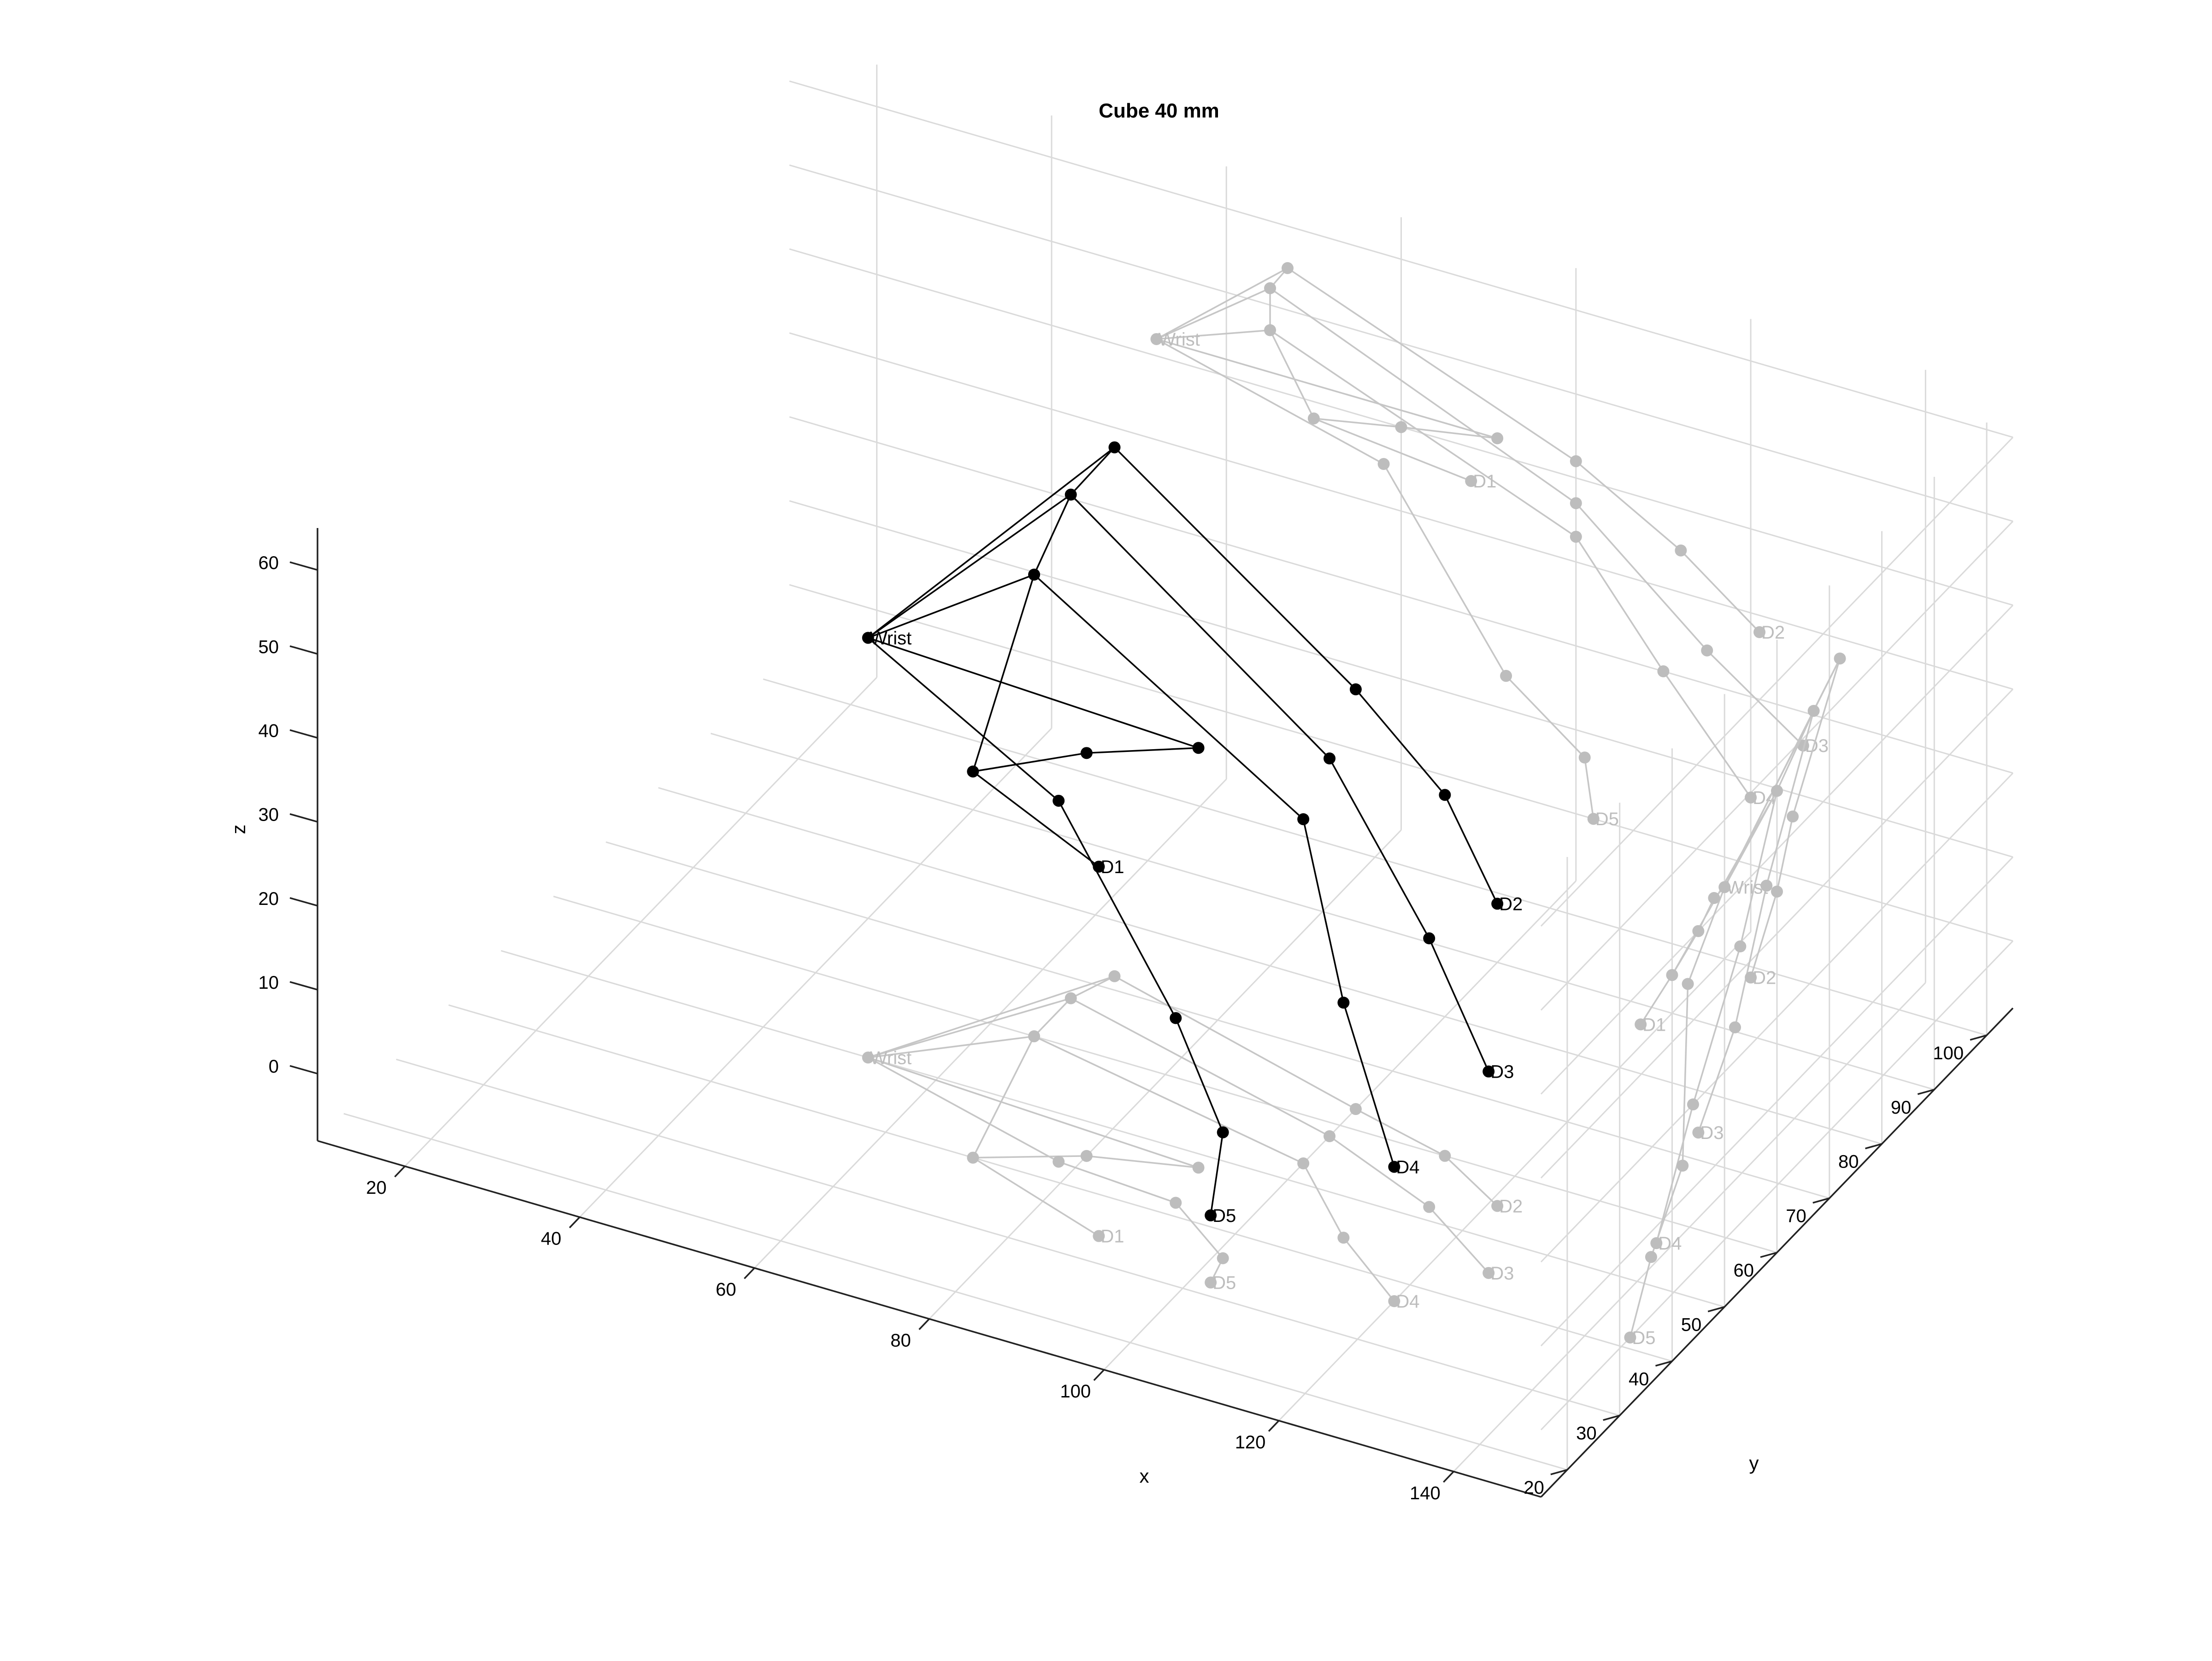 This screenshot has height=1661, width=2212. Describe the element at coordinates (1407, 1167) in the screenshot. I see `joint-label-d4: D4` at that location.